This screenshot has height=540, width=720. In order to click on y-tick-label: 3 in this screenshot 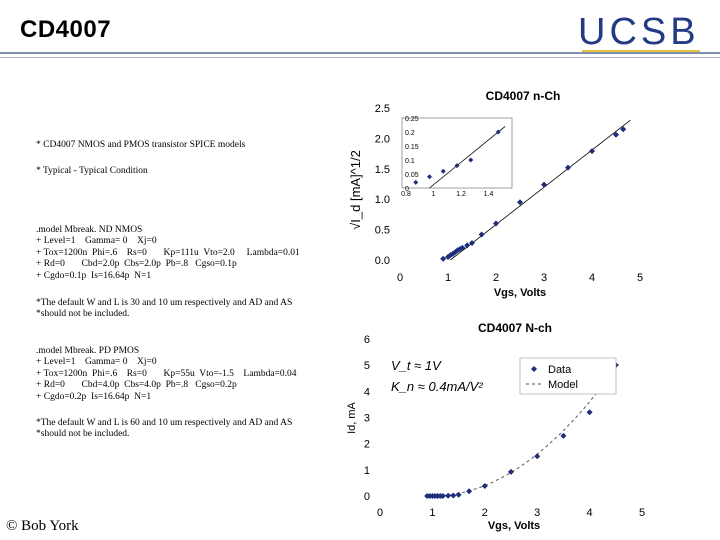, I will do `click(367, 419)`.